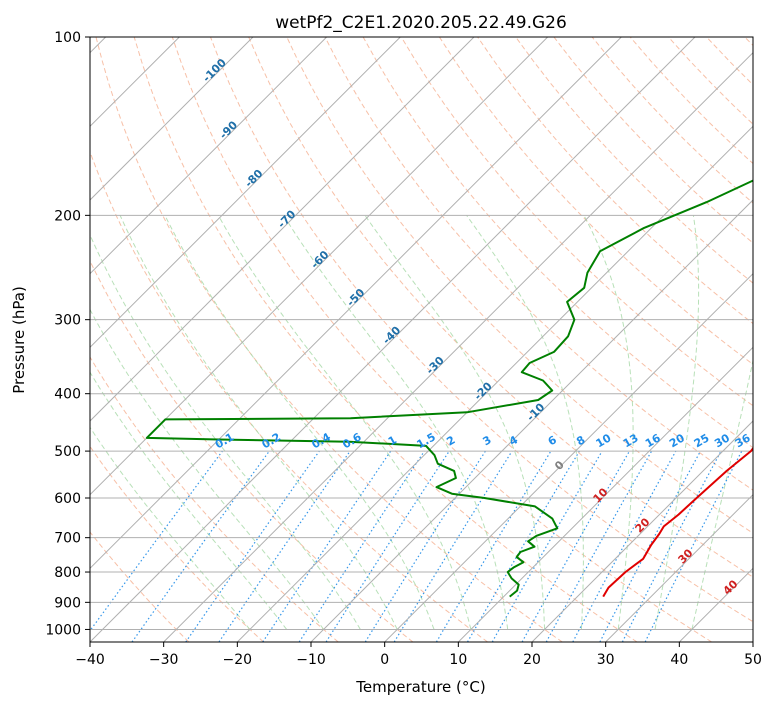 The height and width of the screenshot is (708, 775). Describe the element at coordinates (67, 603) in the screenshot. I see `y-tick-label: 900` at that location.